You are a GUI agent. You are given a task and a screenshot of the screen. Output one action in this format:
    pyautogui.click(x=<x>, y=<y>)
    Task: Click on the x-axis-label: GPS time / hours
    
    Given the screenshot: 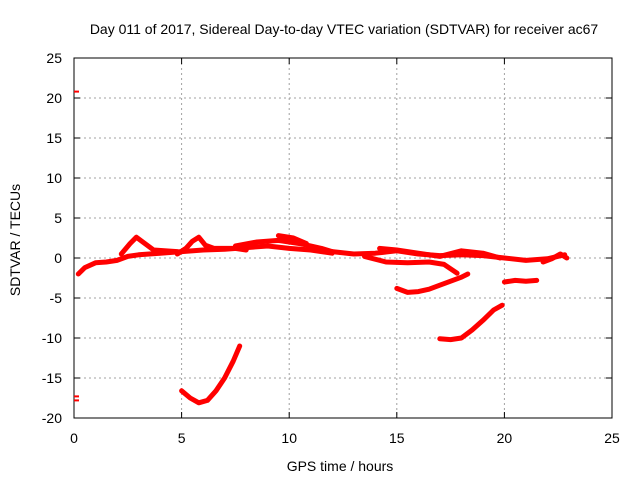 What is the action you would take?
    pyautogui.click(x=340, y=466)
    